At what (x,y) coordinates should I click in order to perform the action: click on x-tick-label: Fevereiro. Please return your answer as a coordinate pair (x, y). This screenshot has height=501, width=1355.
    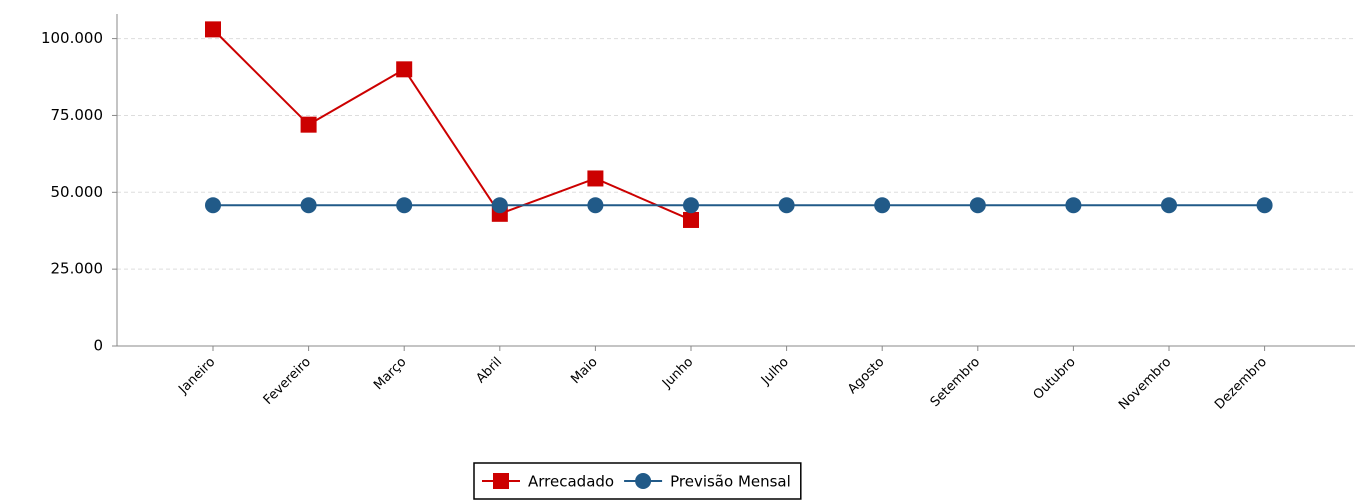
    Looking at the image, I should click on (287, 381).